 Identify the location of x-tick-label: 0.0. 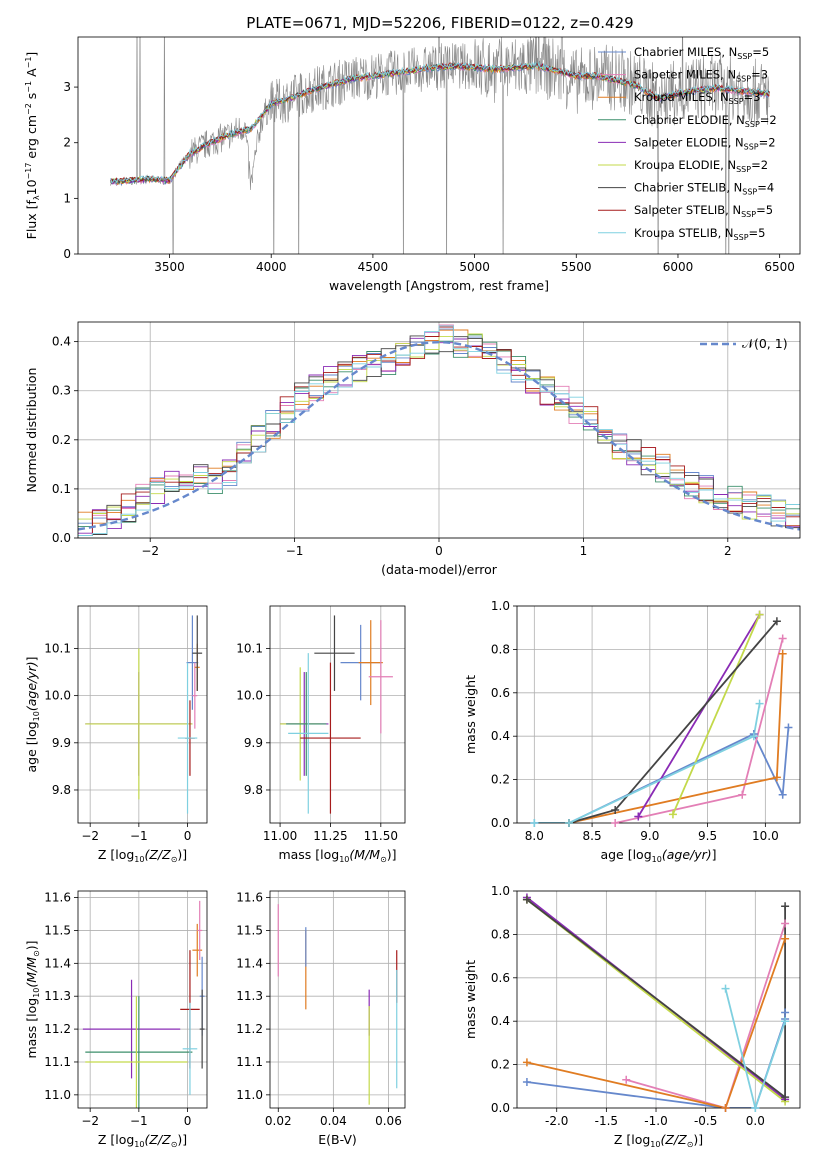
(755, 1121).